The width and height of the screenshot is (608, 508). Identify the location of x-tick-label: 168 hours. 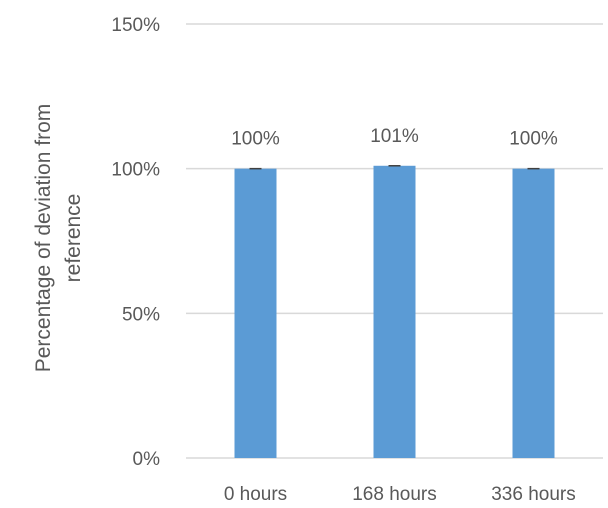
(394, 494).